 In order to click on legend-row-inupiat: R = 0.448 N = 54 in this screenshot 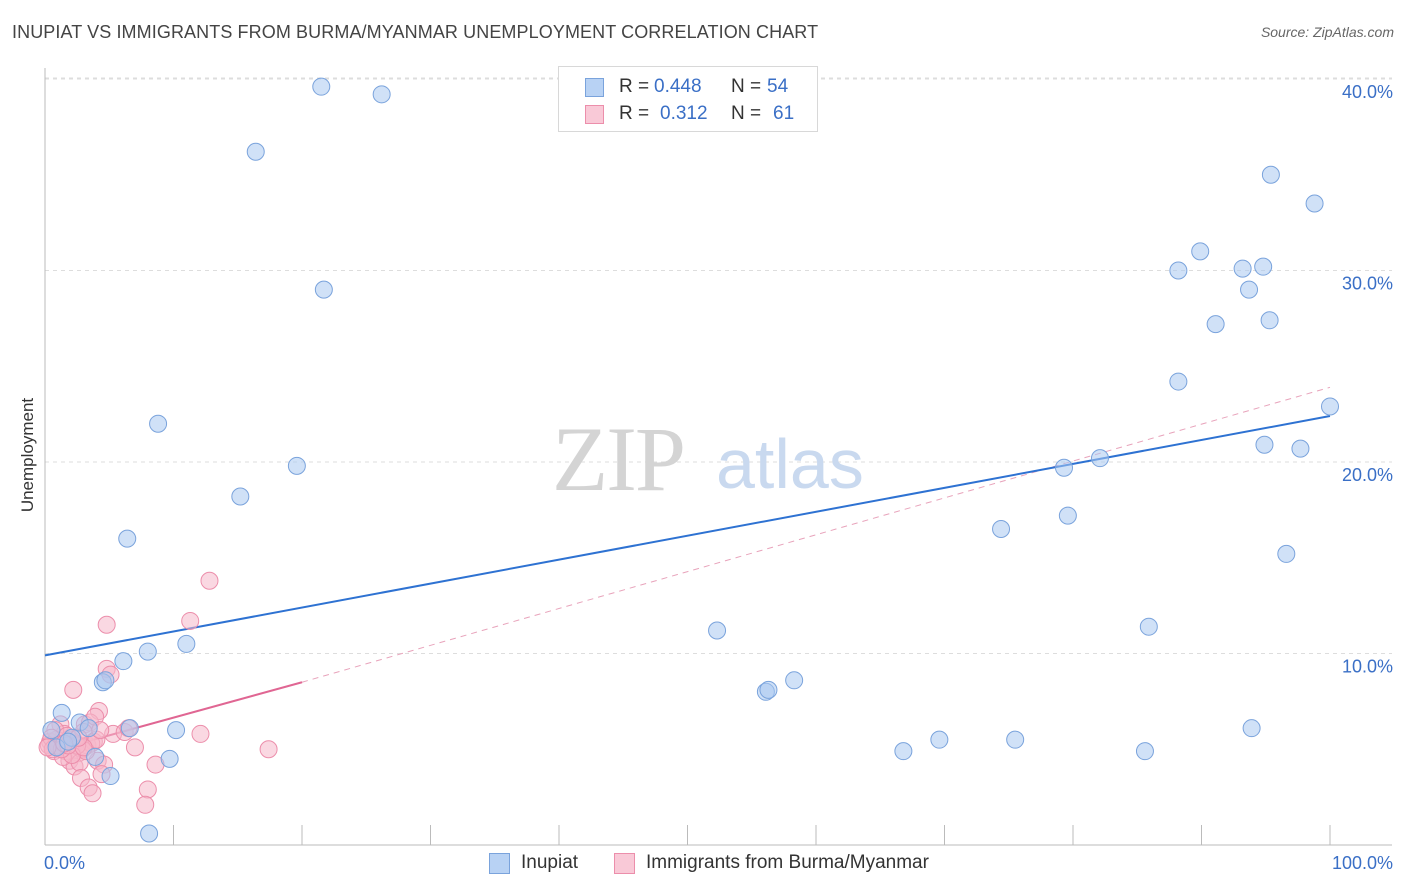, I will do `click(688, 88)`.